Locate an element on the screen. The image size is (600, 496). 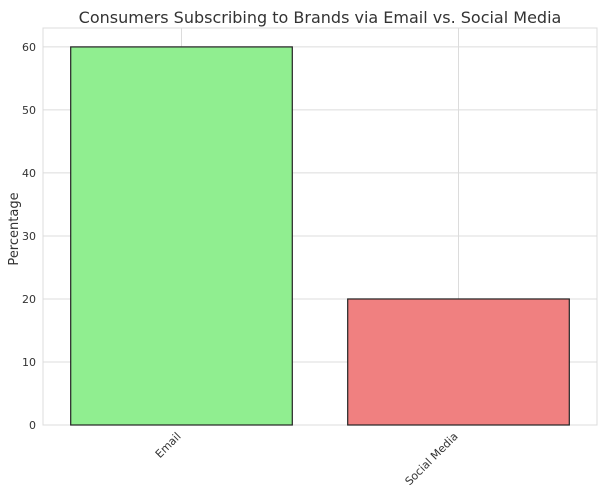
x-tick-labels: Email Social Media is located at coordinates (307, 459).